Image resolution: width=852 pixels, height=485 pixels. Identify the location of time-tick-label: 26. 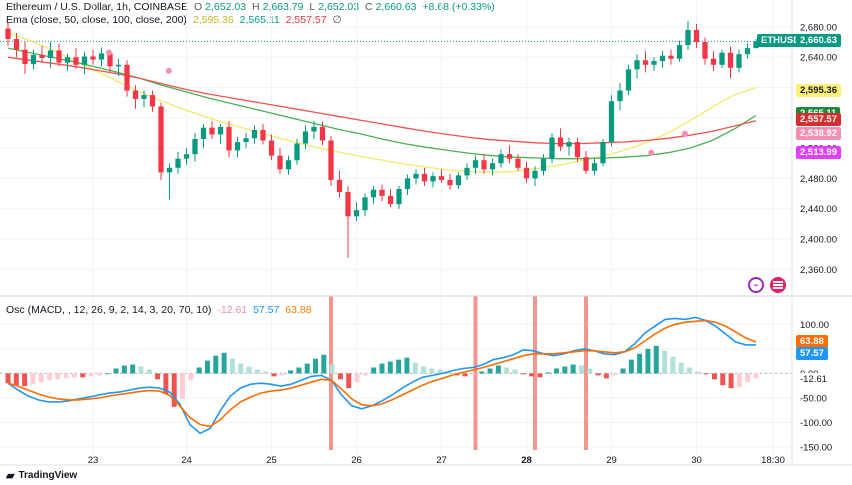
(356, 460).